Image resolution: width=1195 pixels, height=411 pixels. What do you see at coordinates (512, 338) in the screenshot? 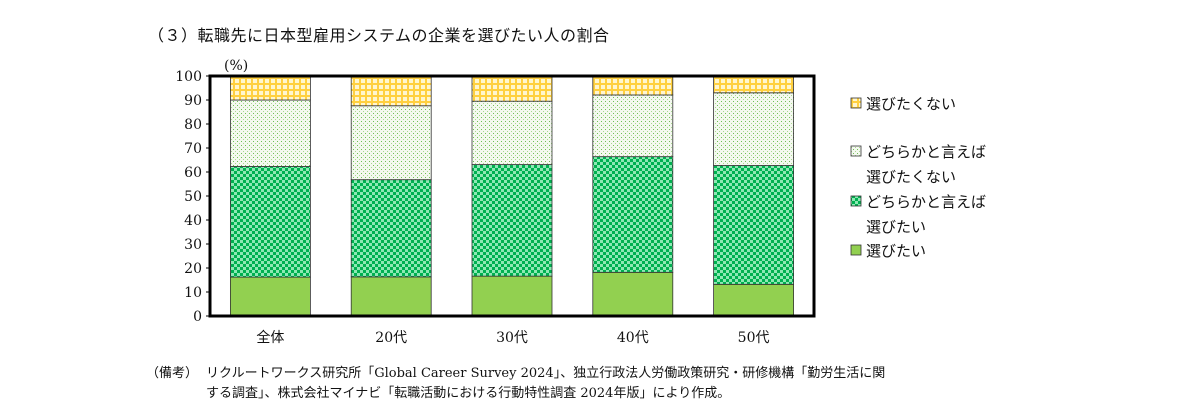
I see `x-tick-label: 30代` at bounding box center [512, 338].